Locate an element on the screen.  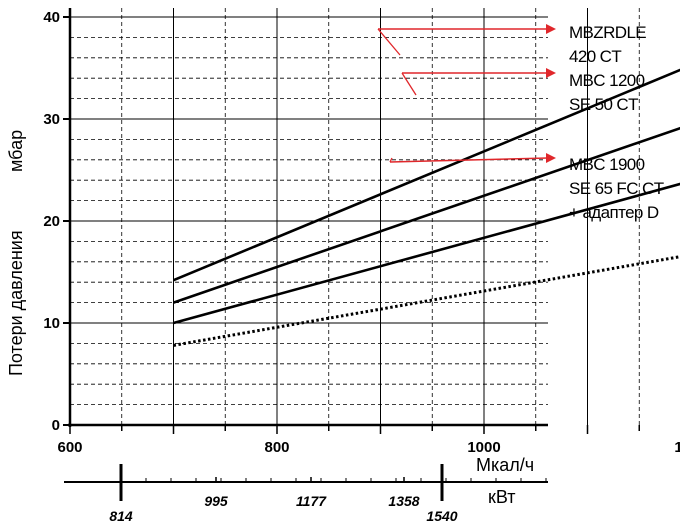
x2-tick-label: 995 is located at coordinates (216, 501).